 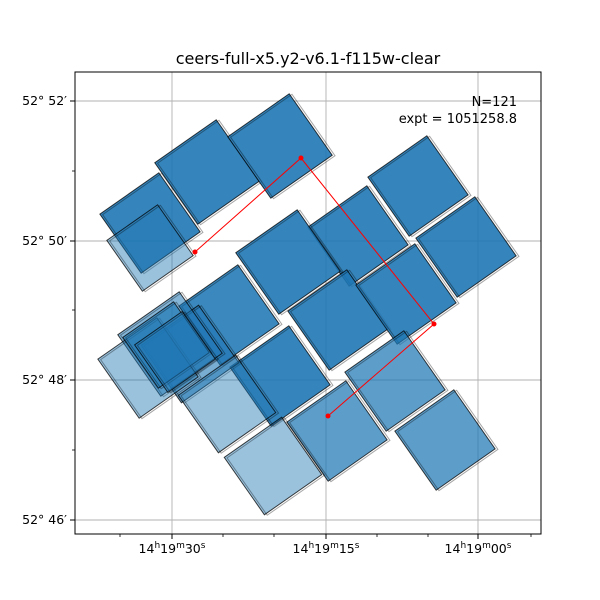 What do you see at coordinates (172, 548) in the screenshot?
I see `x-tick-label-0: 14h19m30s` at bounding box center [172, 548].